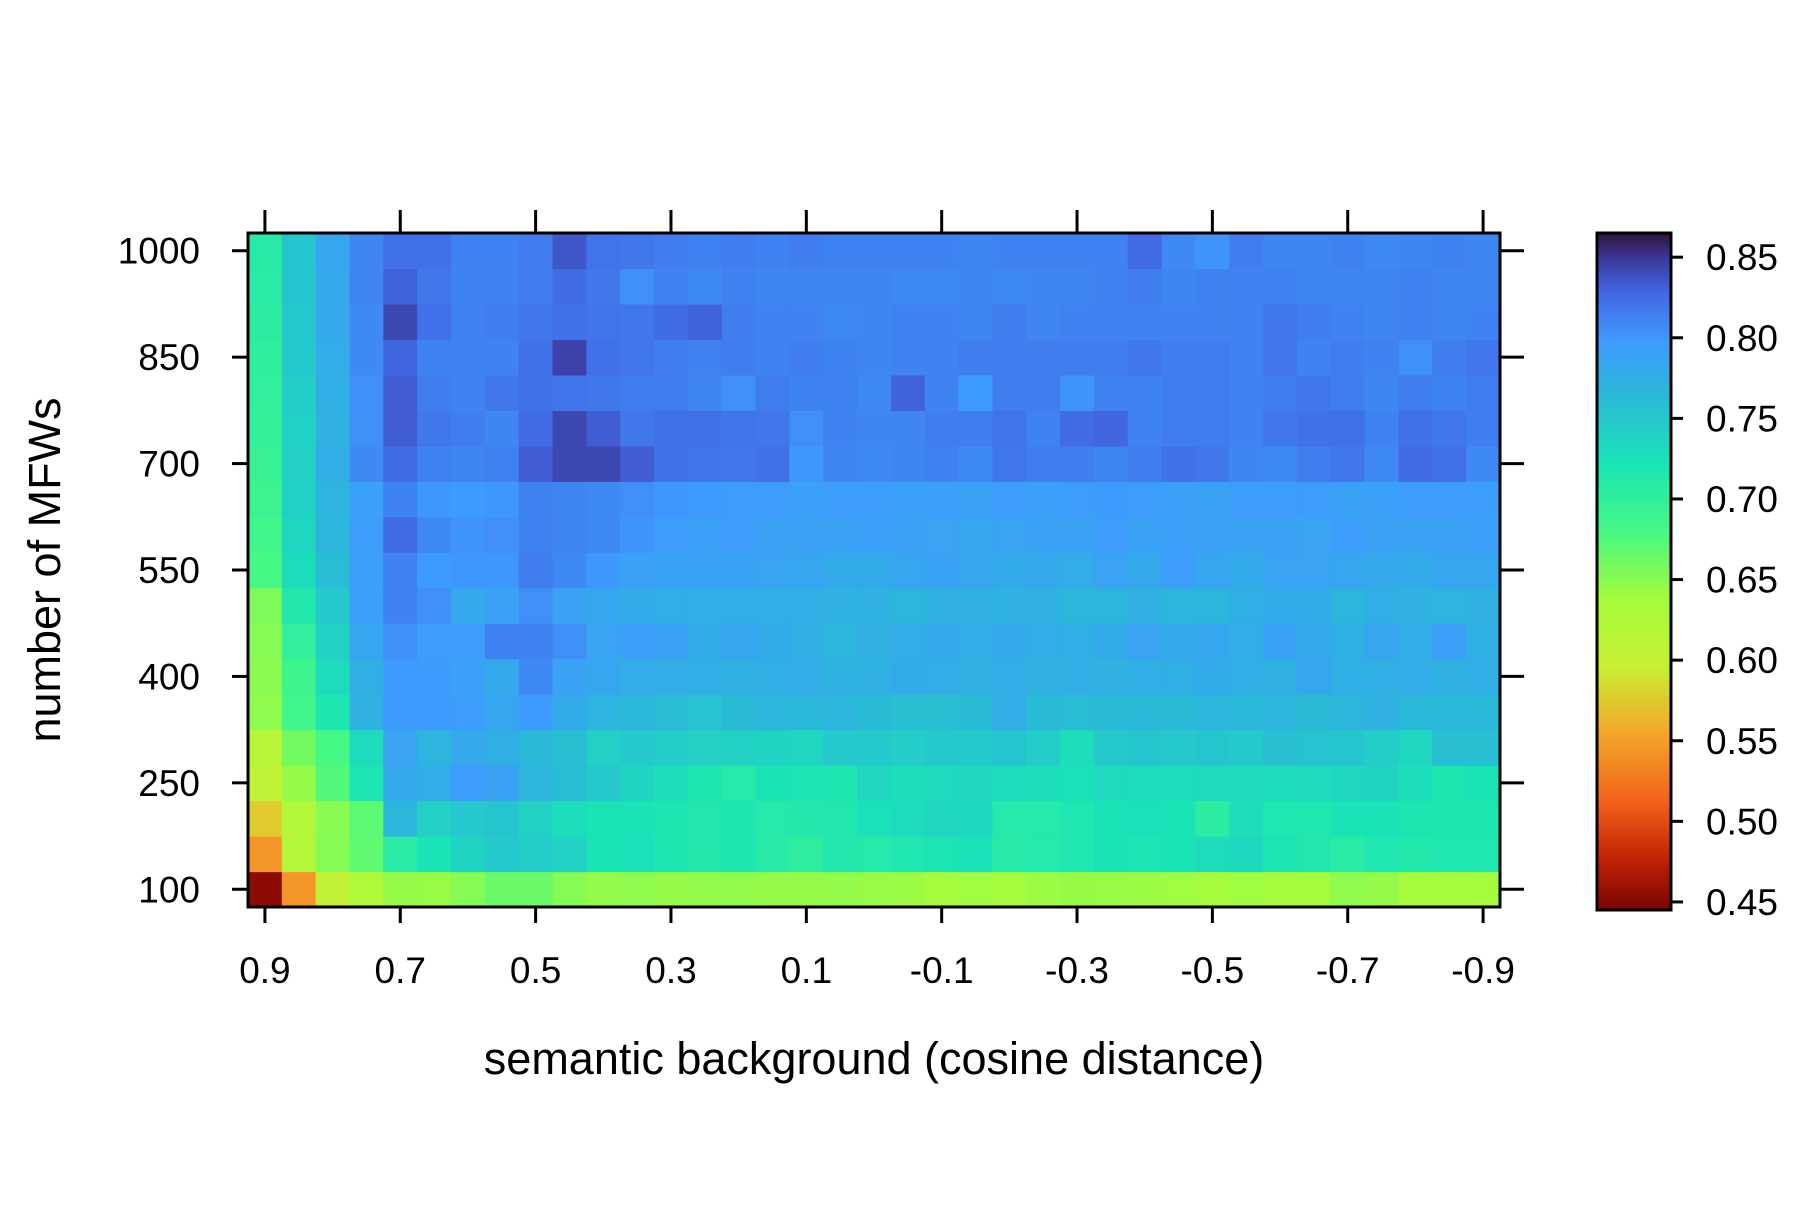 The height and width of the screenshot is (1205, 1800). I want to click on x-tick-label: 0.5, so click(535, 970).